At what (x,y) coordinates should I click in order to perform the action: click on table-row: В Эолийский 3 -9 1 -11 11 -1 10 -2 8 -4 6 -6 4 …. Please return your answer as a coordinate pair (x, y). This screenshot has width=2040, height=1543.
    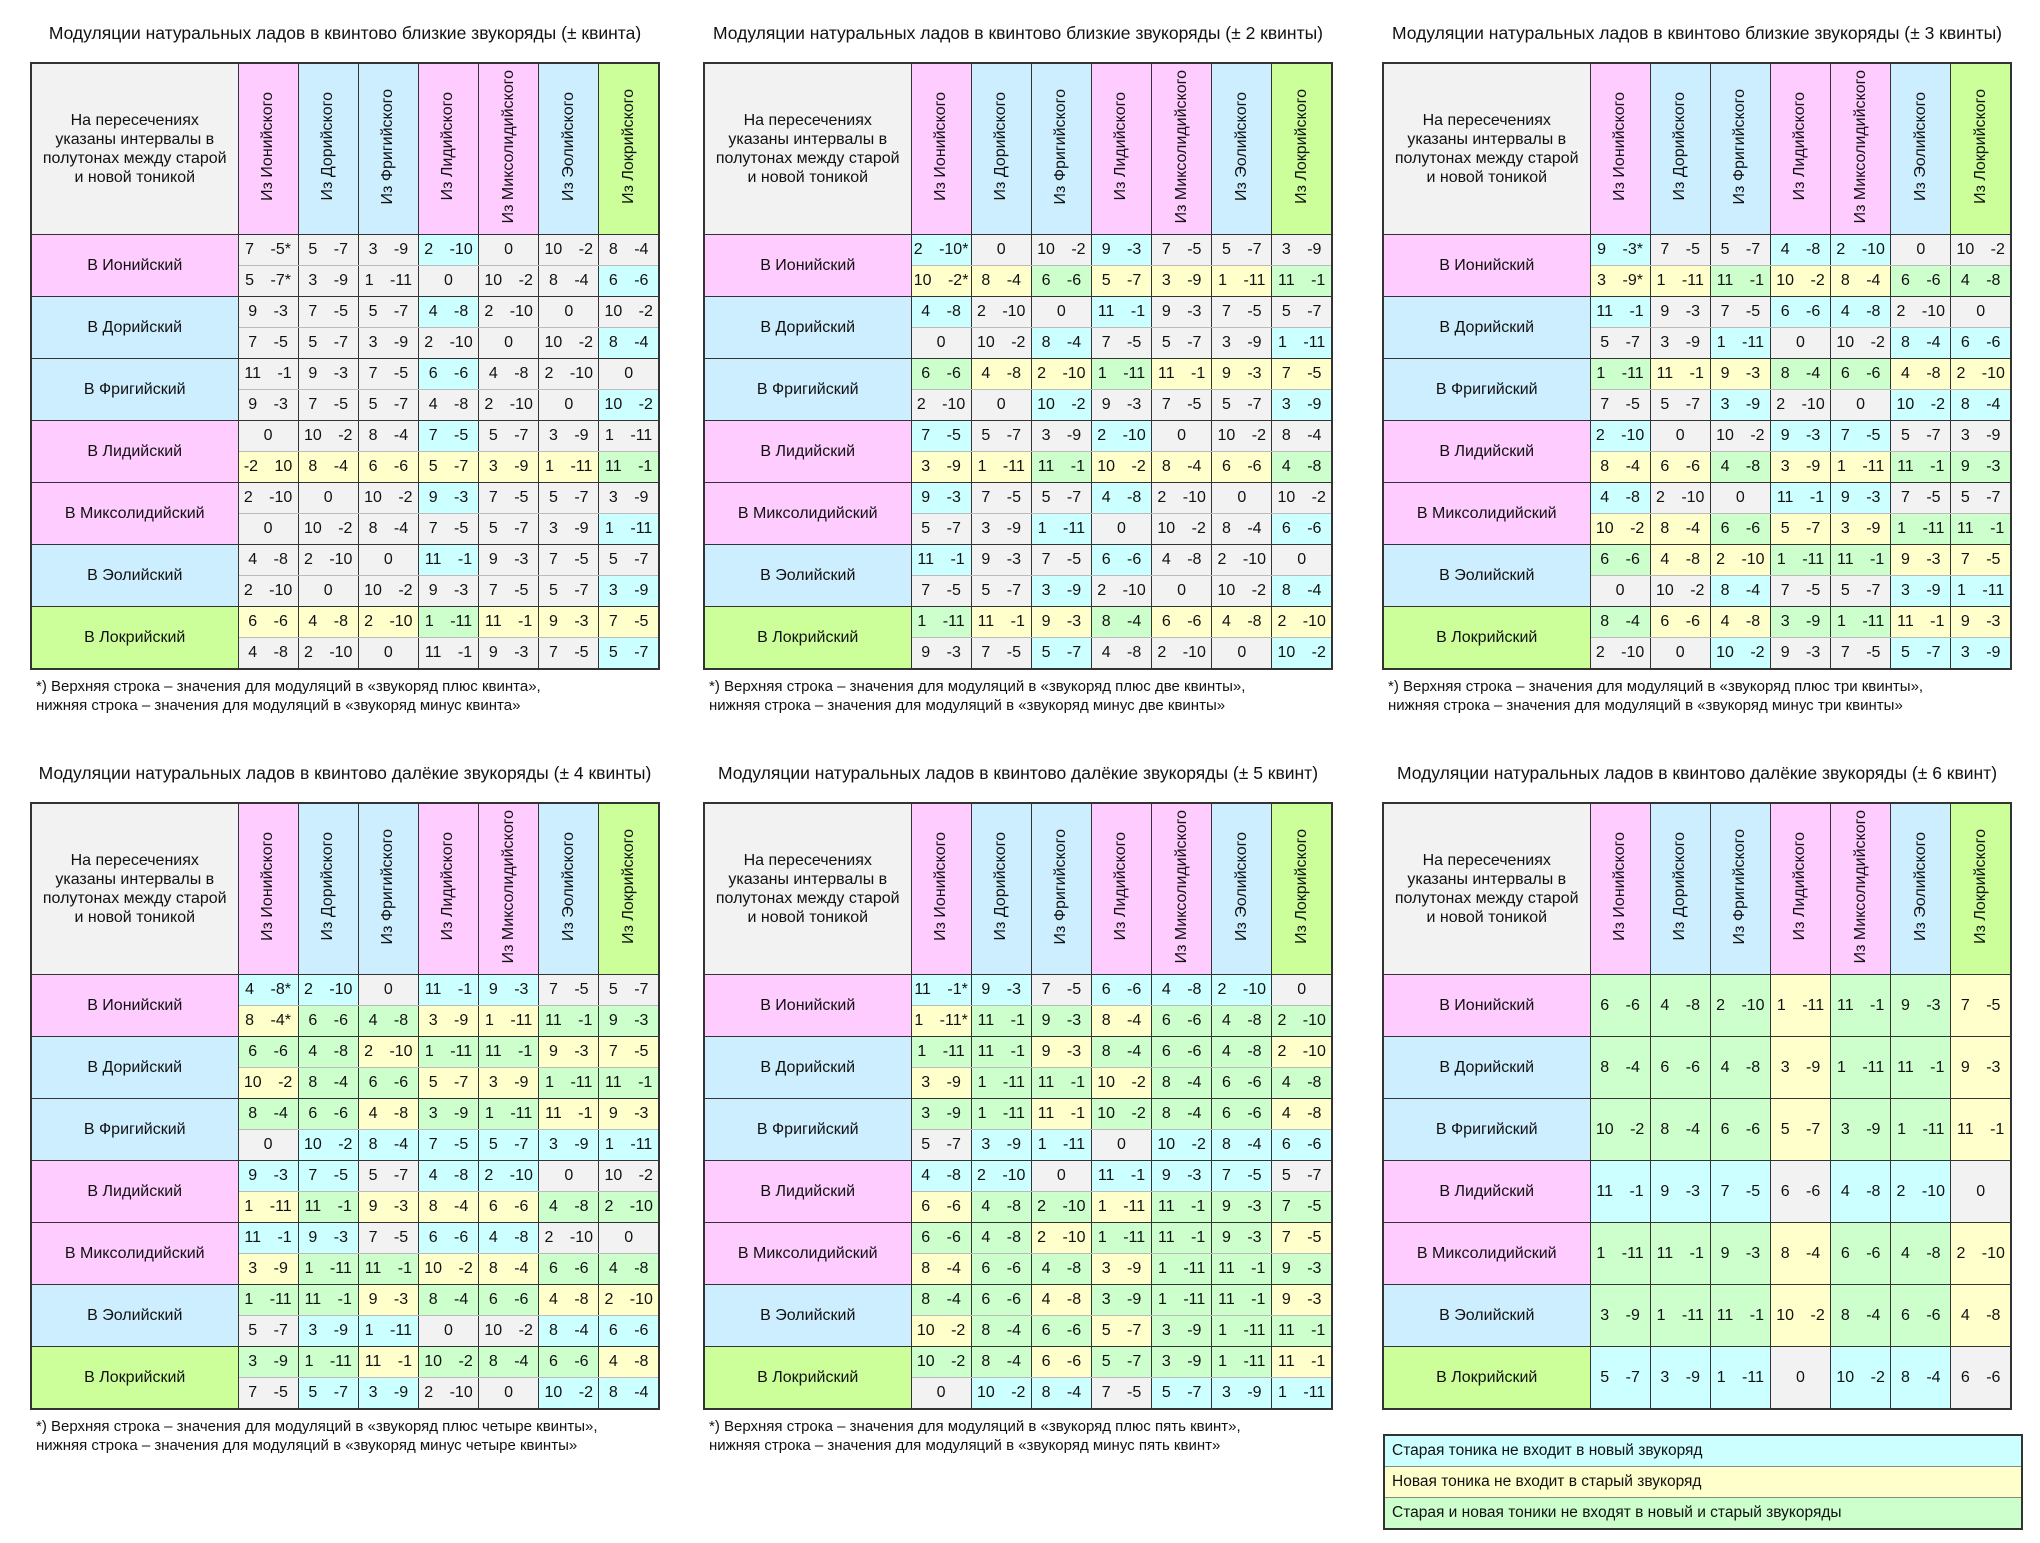
    Looking at the image, I should click on (1697, 1315).